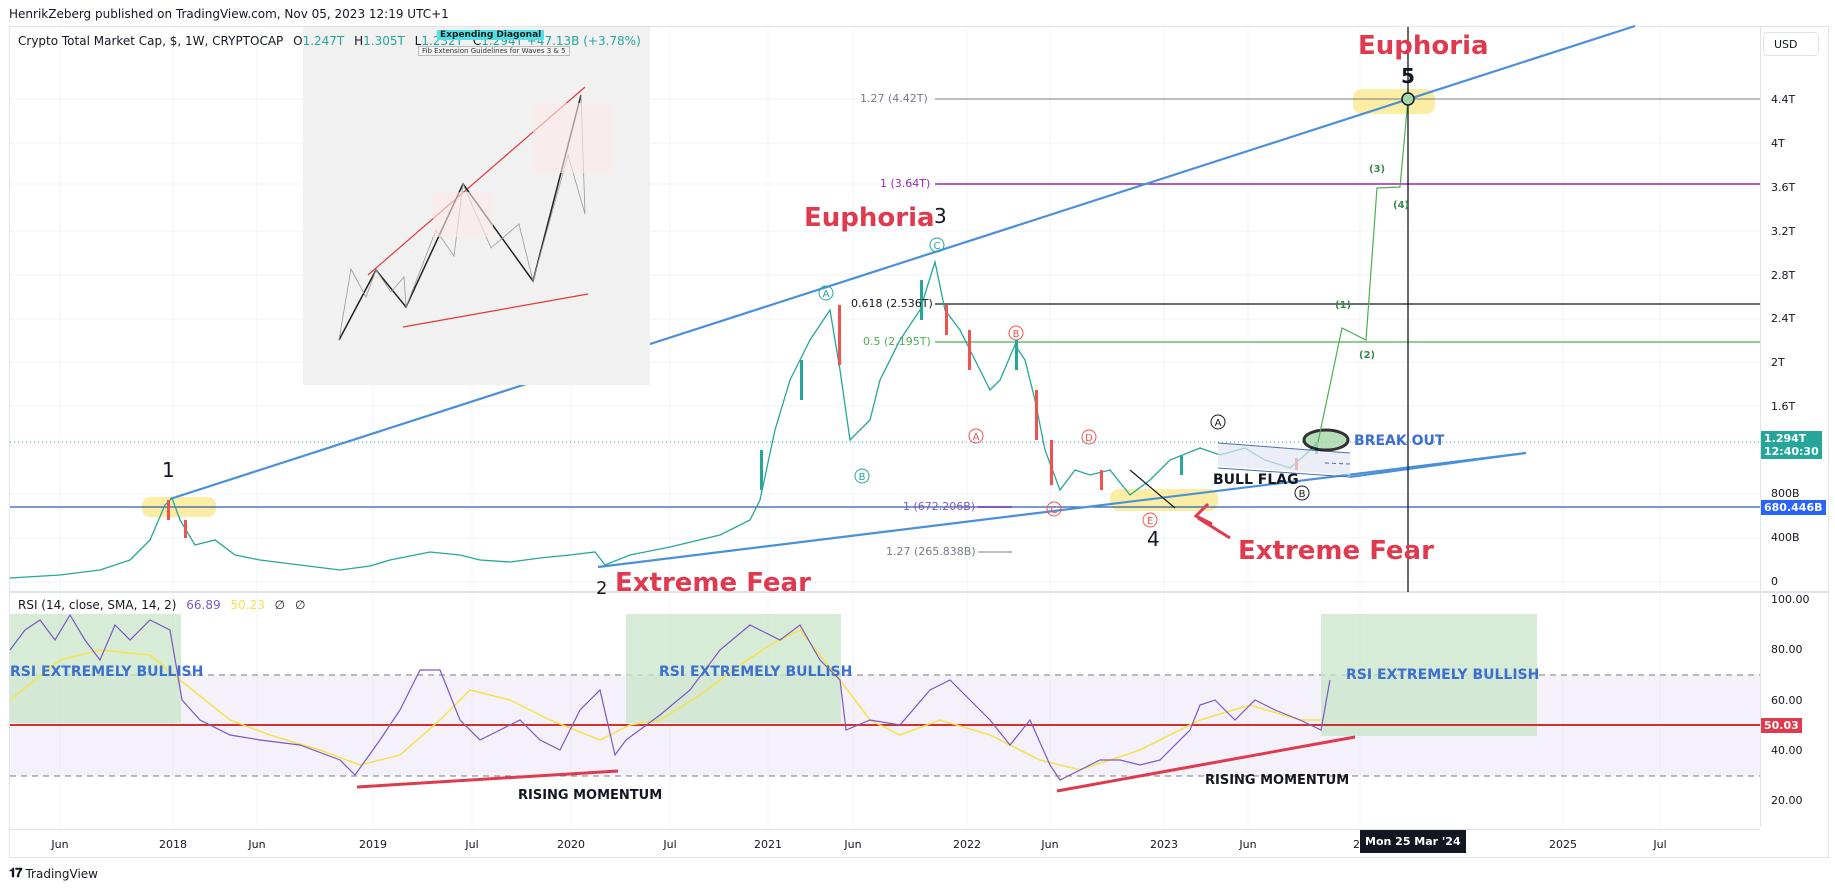 The image size is (1835, 893). Describe the element at coordinates (1326, 440) in the screenshot. I see `breakout-ellipse` at that location.